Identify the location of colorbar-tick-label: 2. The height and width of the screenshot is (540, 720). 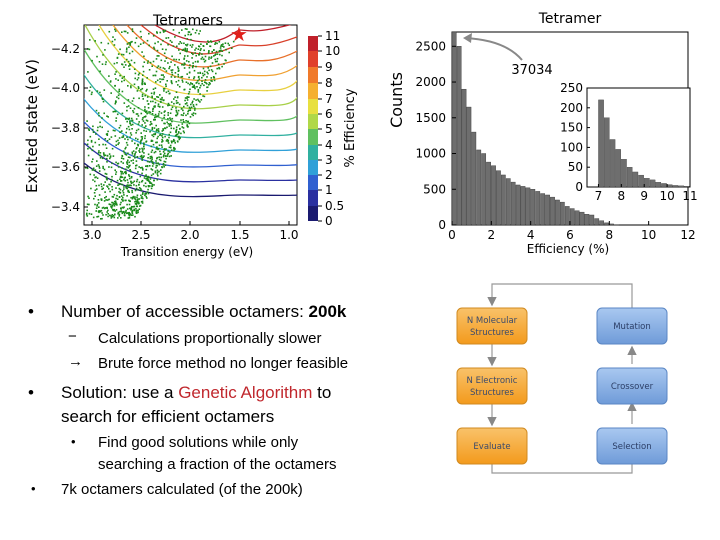
(329, 175).